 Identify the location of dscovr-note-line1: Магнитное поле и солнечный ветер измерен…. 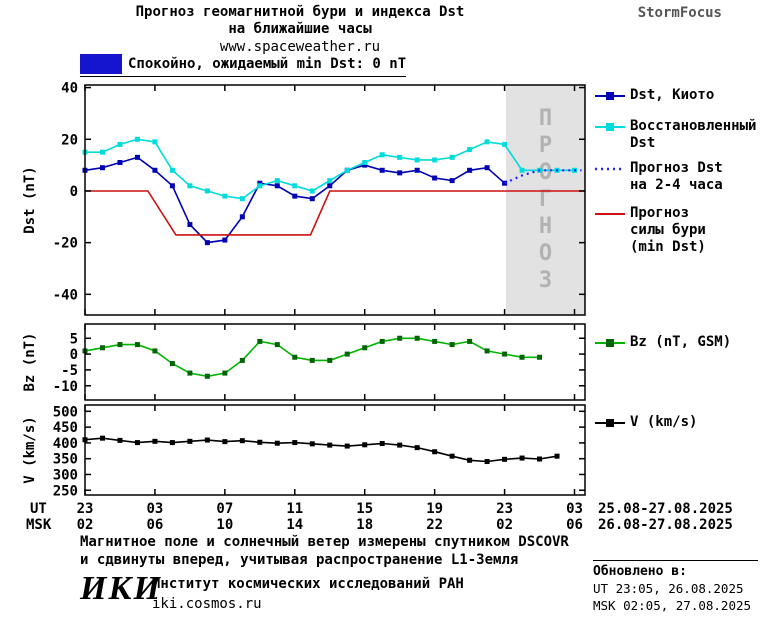
(324, 542).